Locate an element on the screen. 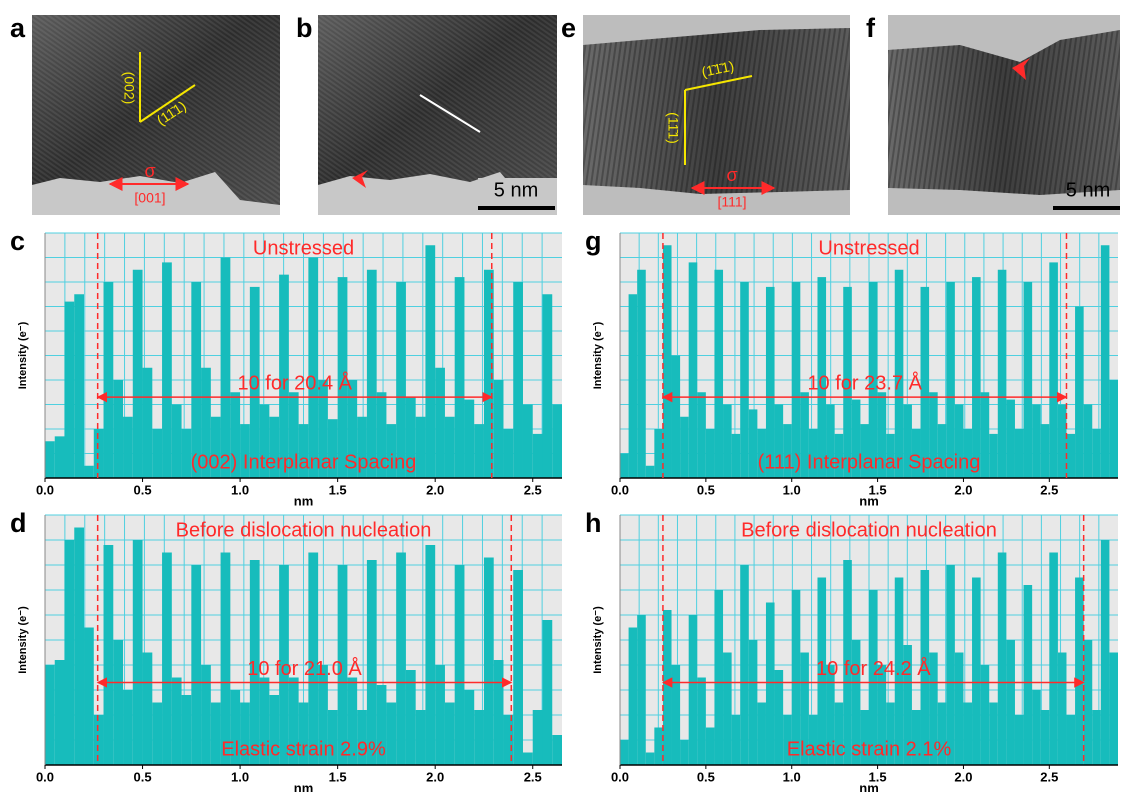  chart-note: (002) Interplanar Spacing is located at coordinates (304, 462).